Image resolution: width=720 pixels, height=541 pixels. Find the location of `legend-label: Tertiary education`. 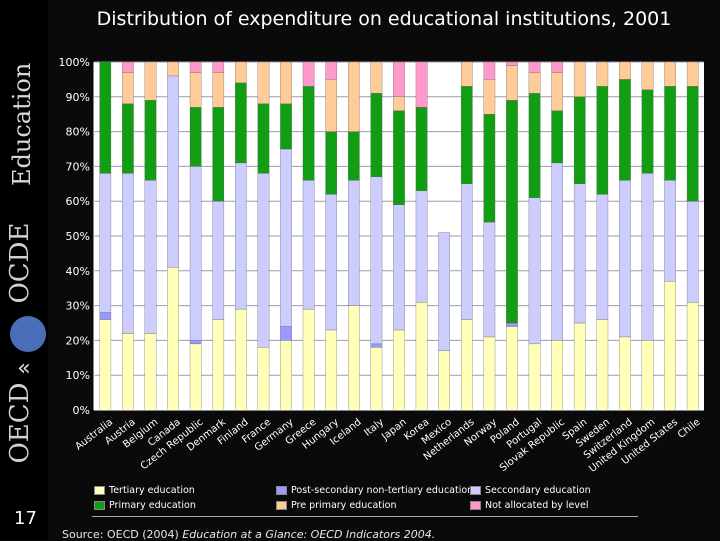

legend-label: Tertiary education is located at coordinates (152, 490).